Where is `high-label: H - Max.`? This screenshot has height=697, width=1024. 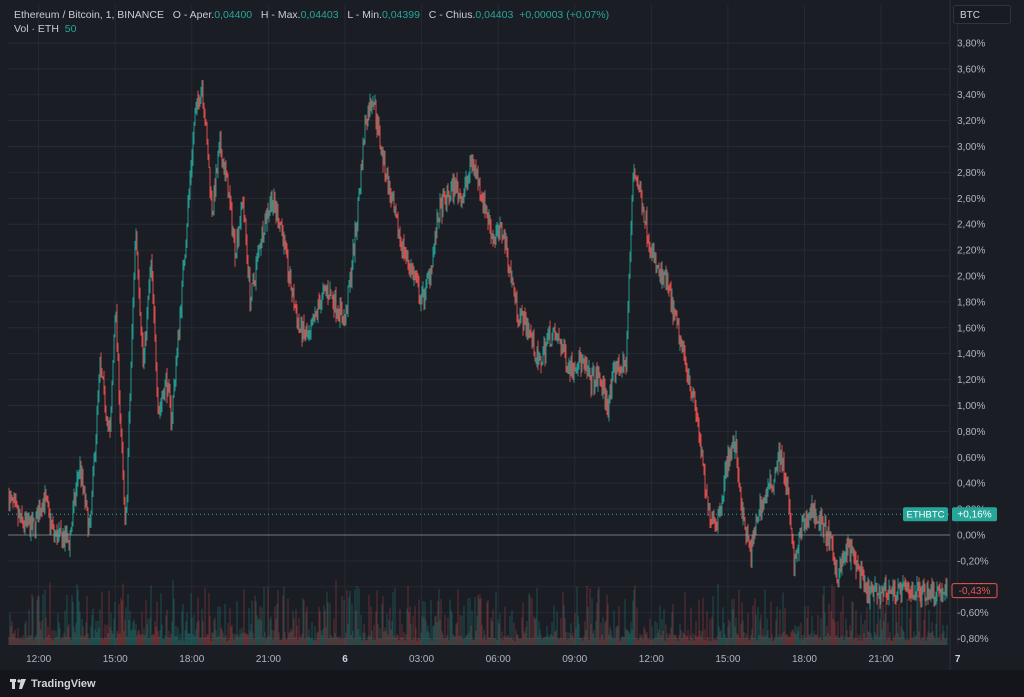 high-label: H - Max. is located at coordinates (280, 15).